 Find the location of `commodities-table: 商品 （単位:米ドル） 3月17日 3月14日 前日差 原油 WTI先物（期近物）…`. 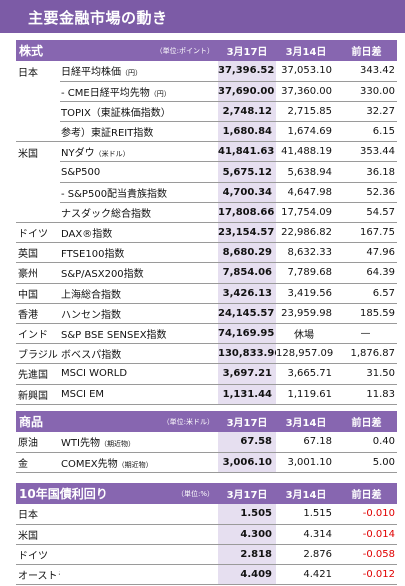

commodities-table: 商品 （単位:米ドル） 3月17日 3月14日 前日差 原油 WTI先物（期近物）… is located at coordinates (206, 442).